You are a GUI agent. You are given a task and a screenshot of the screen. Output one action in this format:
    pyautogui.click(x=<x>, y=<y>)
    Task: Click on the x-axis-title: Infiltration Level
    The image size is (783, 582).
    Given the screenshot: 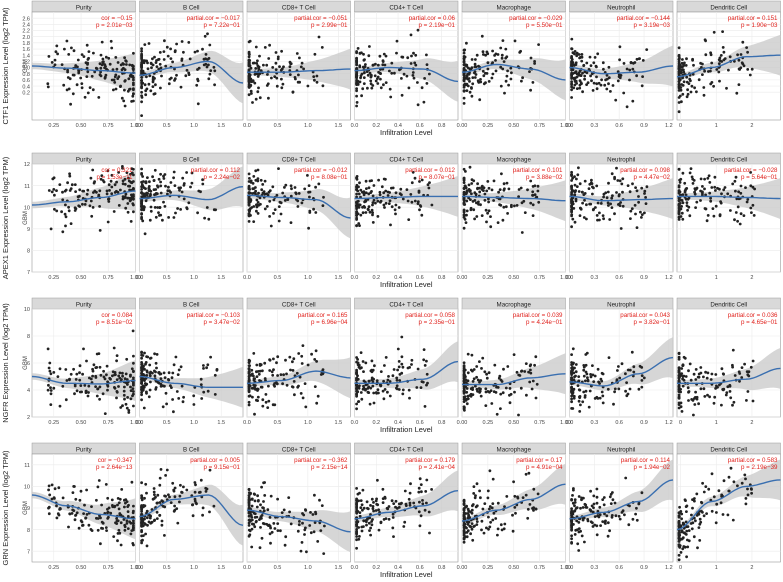 What is the action you would take?
    pyautogui.click(x=406, y=132)
    